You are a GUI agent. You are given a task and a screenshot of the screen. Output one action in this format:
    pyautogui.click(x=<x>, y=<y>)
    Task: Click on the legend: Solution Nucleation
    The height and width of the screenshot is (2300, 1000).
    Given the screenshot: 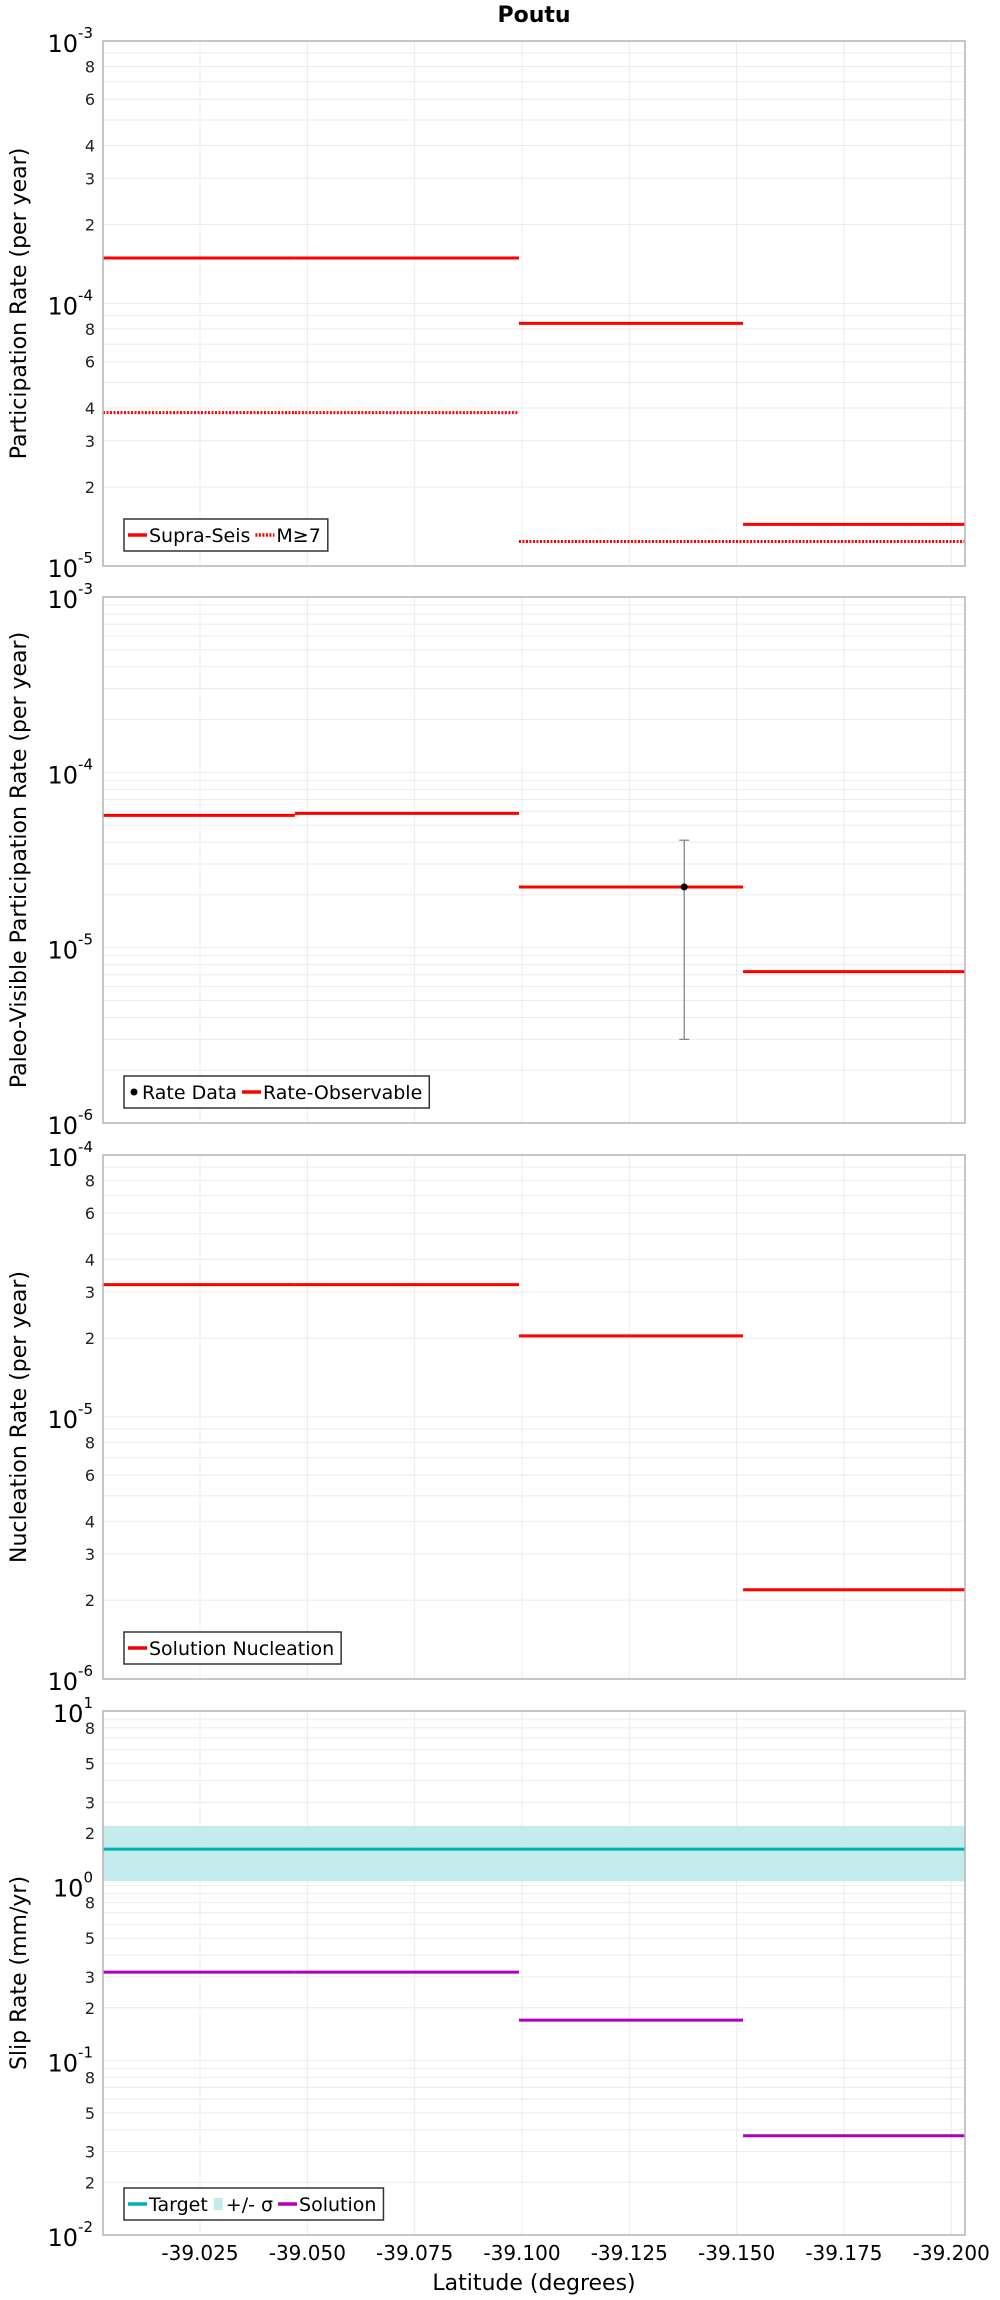 What is the action you would take?
    pyautogui.click(x=232, y=1648)
    